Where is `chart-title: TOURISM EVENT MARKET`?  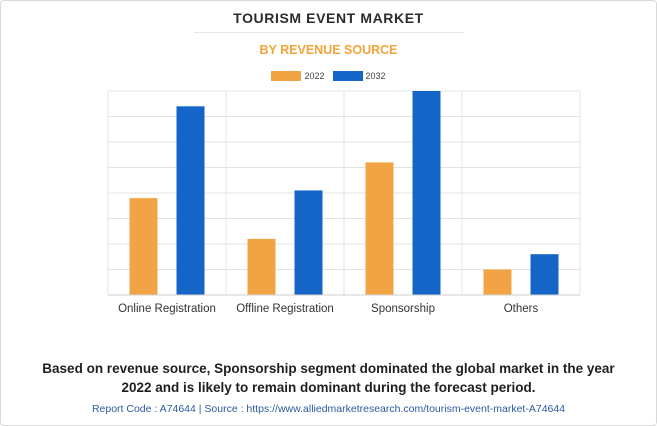
chart-title: TOURISM EVENT MARKET is located at coordinates (328, 18).